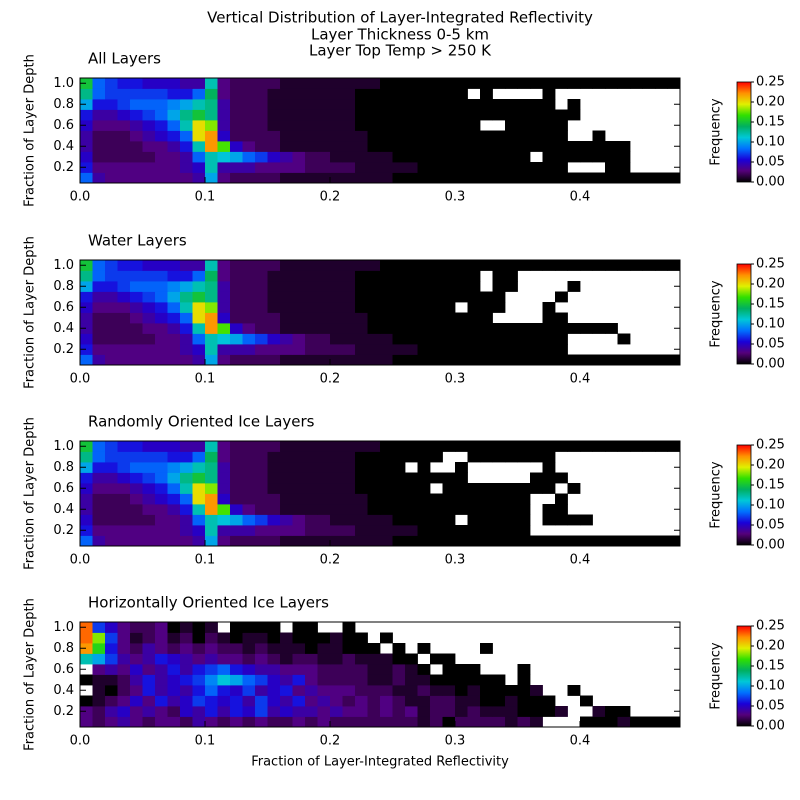 This screenshot has height=800, width=800. I want to click on x-tick-label: 0.0, so click(80, 379).